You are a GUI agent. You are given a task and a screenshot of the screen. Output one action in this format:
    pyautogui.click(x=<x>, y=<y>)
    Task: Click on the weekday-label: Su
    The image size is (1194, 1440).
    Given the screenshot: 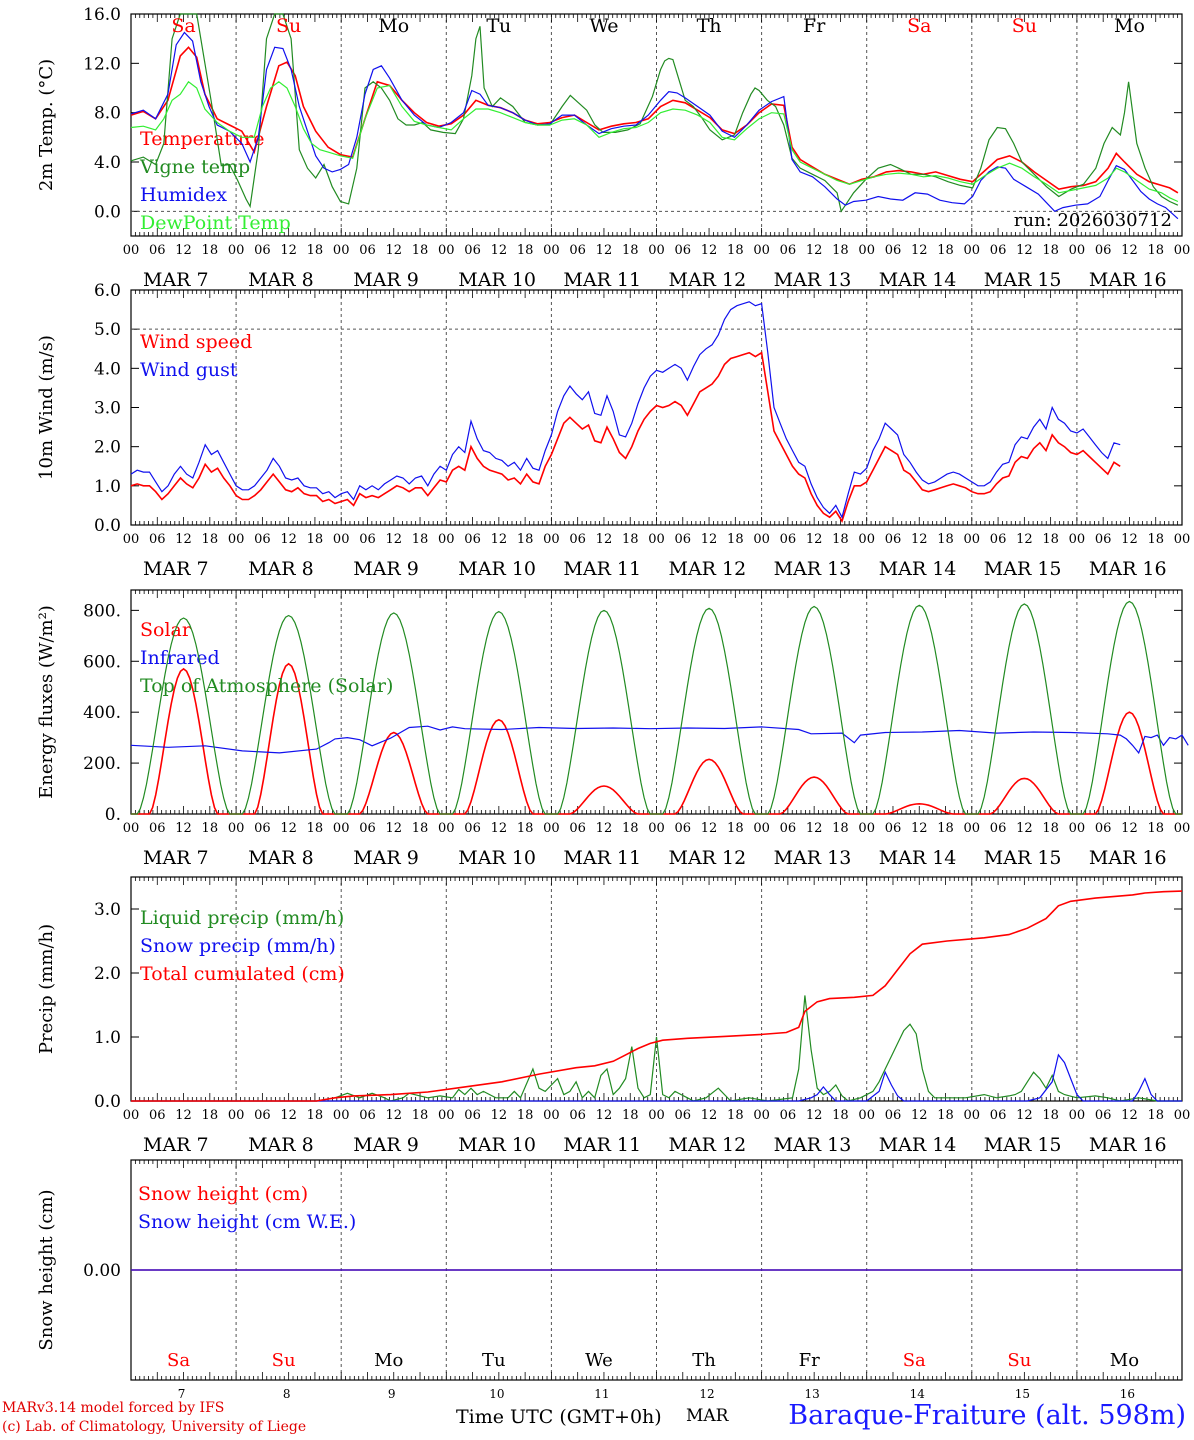 What is the action you would take?
    pyautogui.click(x=284, y=1360)
    